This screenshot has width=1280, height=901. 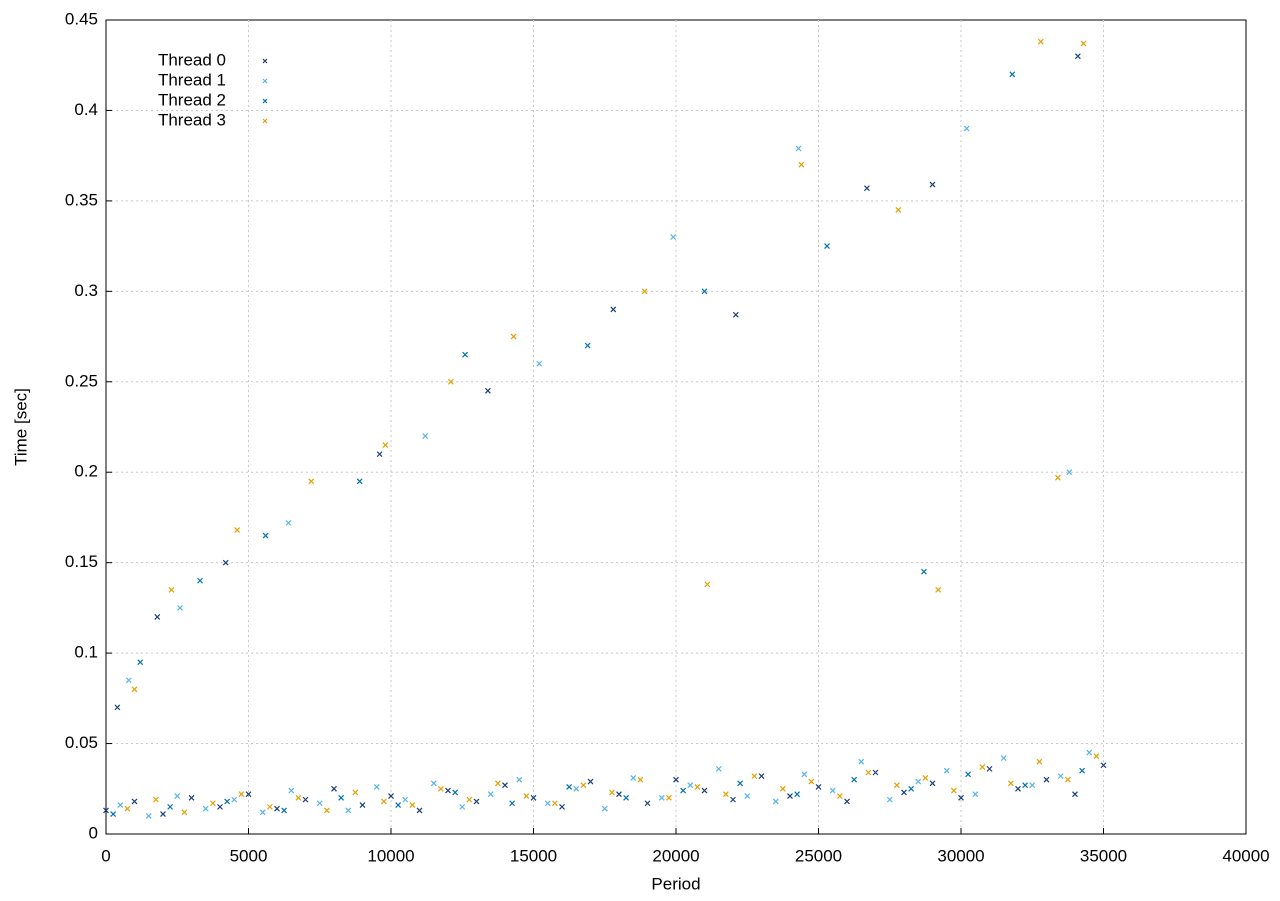 I want to click on y-tick-label: 0.15, so click(x=81, y=561).